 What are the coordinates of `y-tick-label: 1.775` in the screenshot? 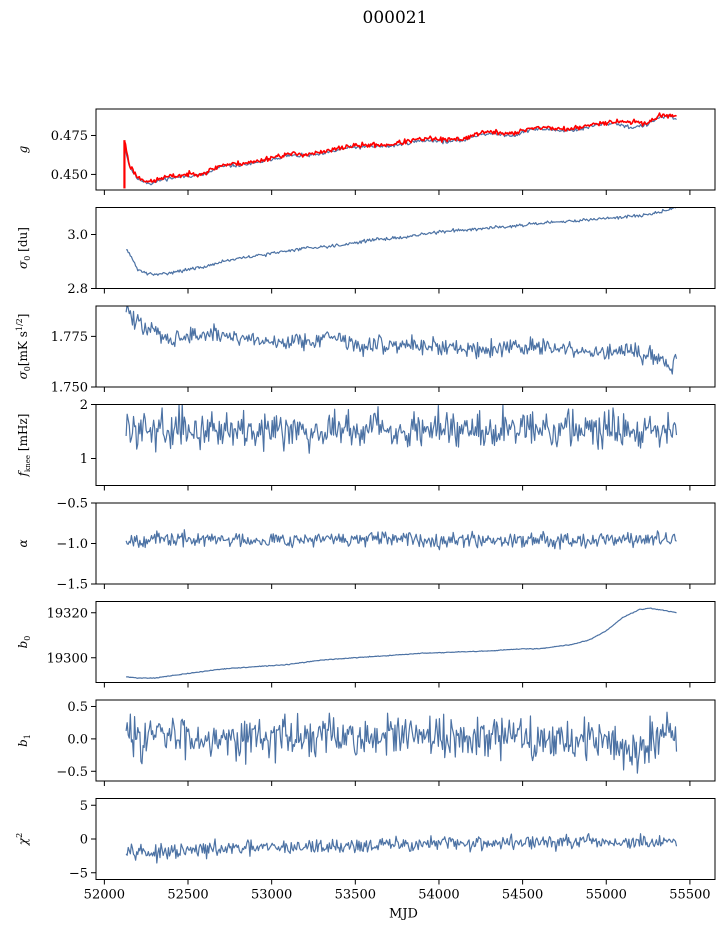 It's located at (69, 337).